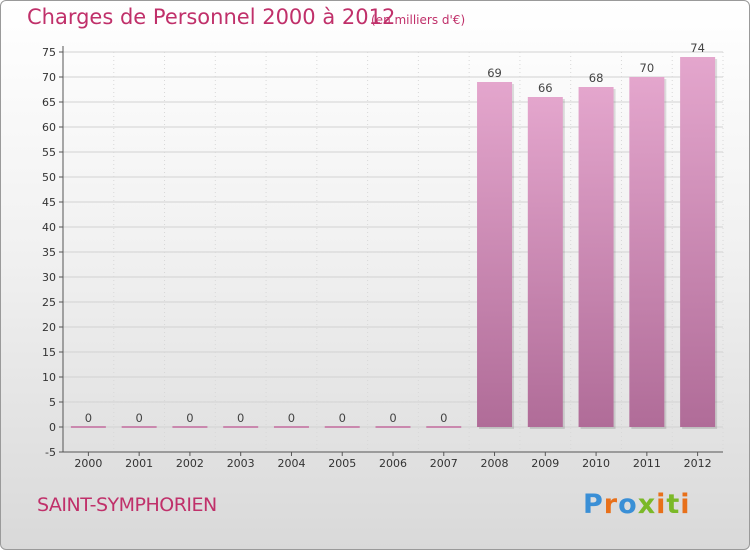  What do you see at coordinates (49, 127) in the screenshot?
I see `y-tick-label: 60` at bounding box center [49, 127].